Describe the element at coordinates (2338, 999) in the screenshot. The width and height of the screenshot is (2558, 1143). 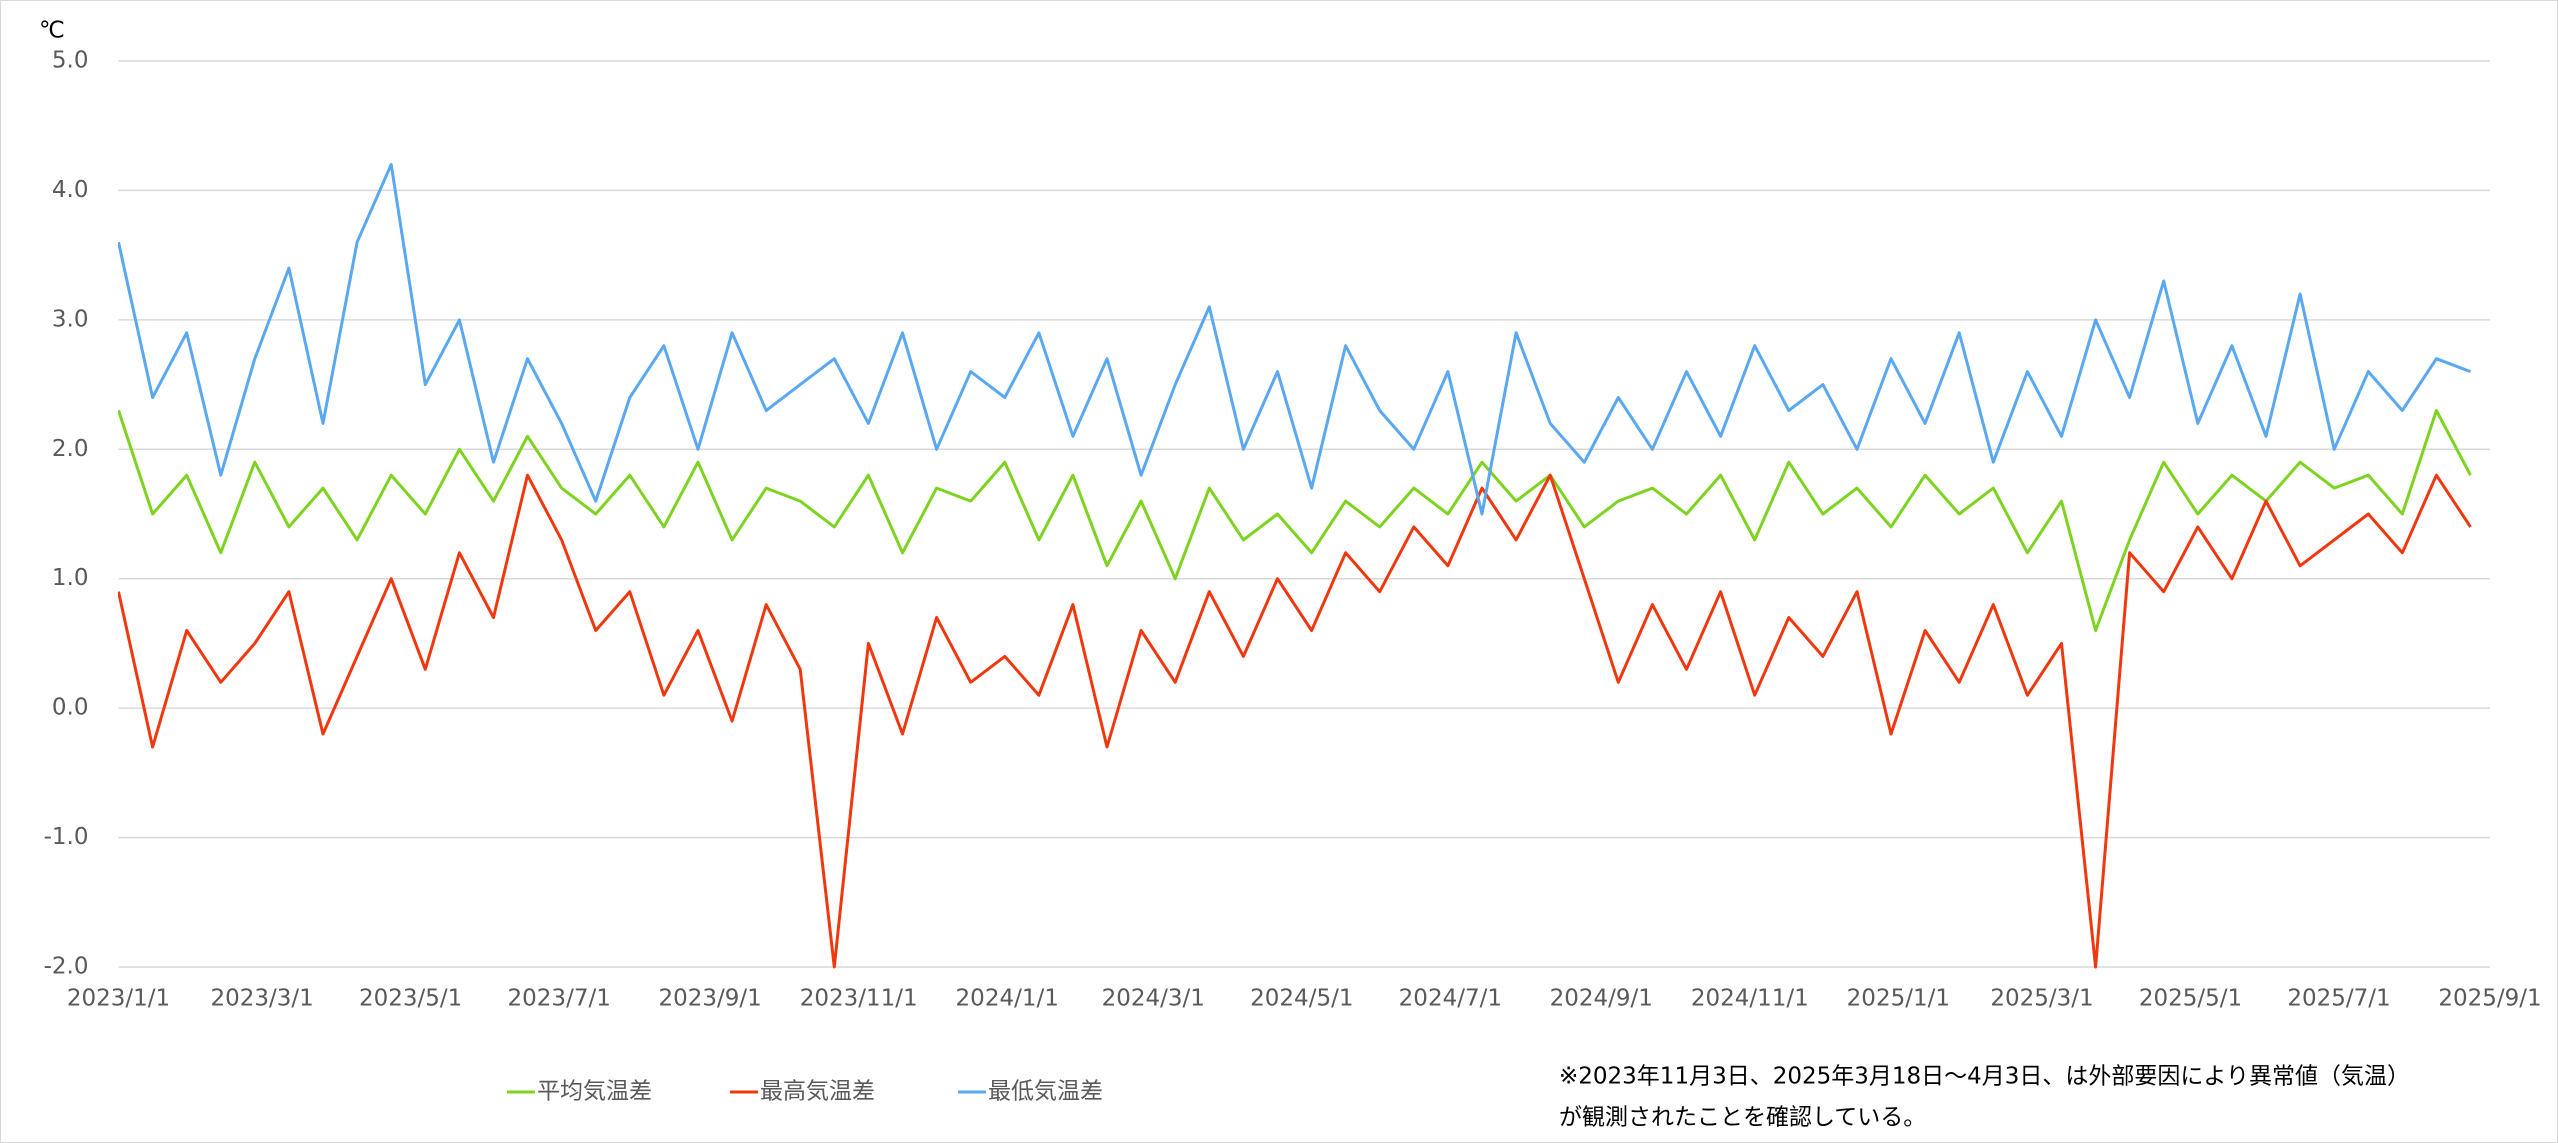
I see `x-tick-label: 2025/7/1` at that location.